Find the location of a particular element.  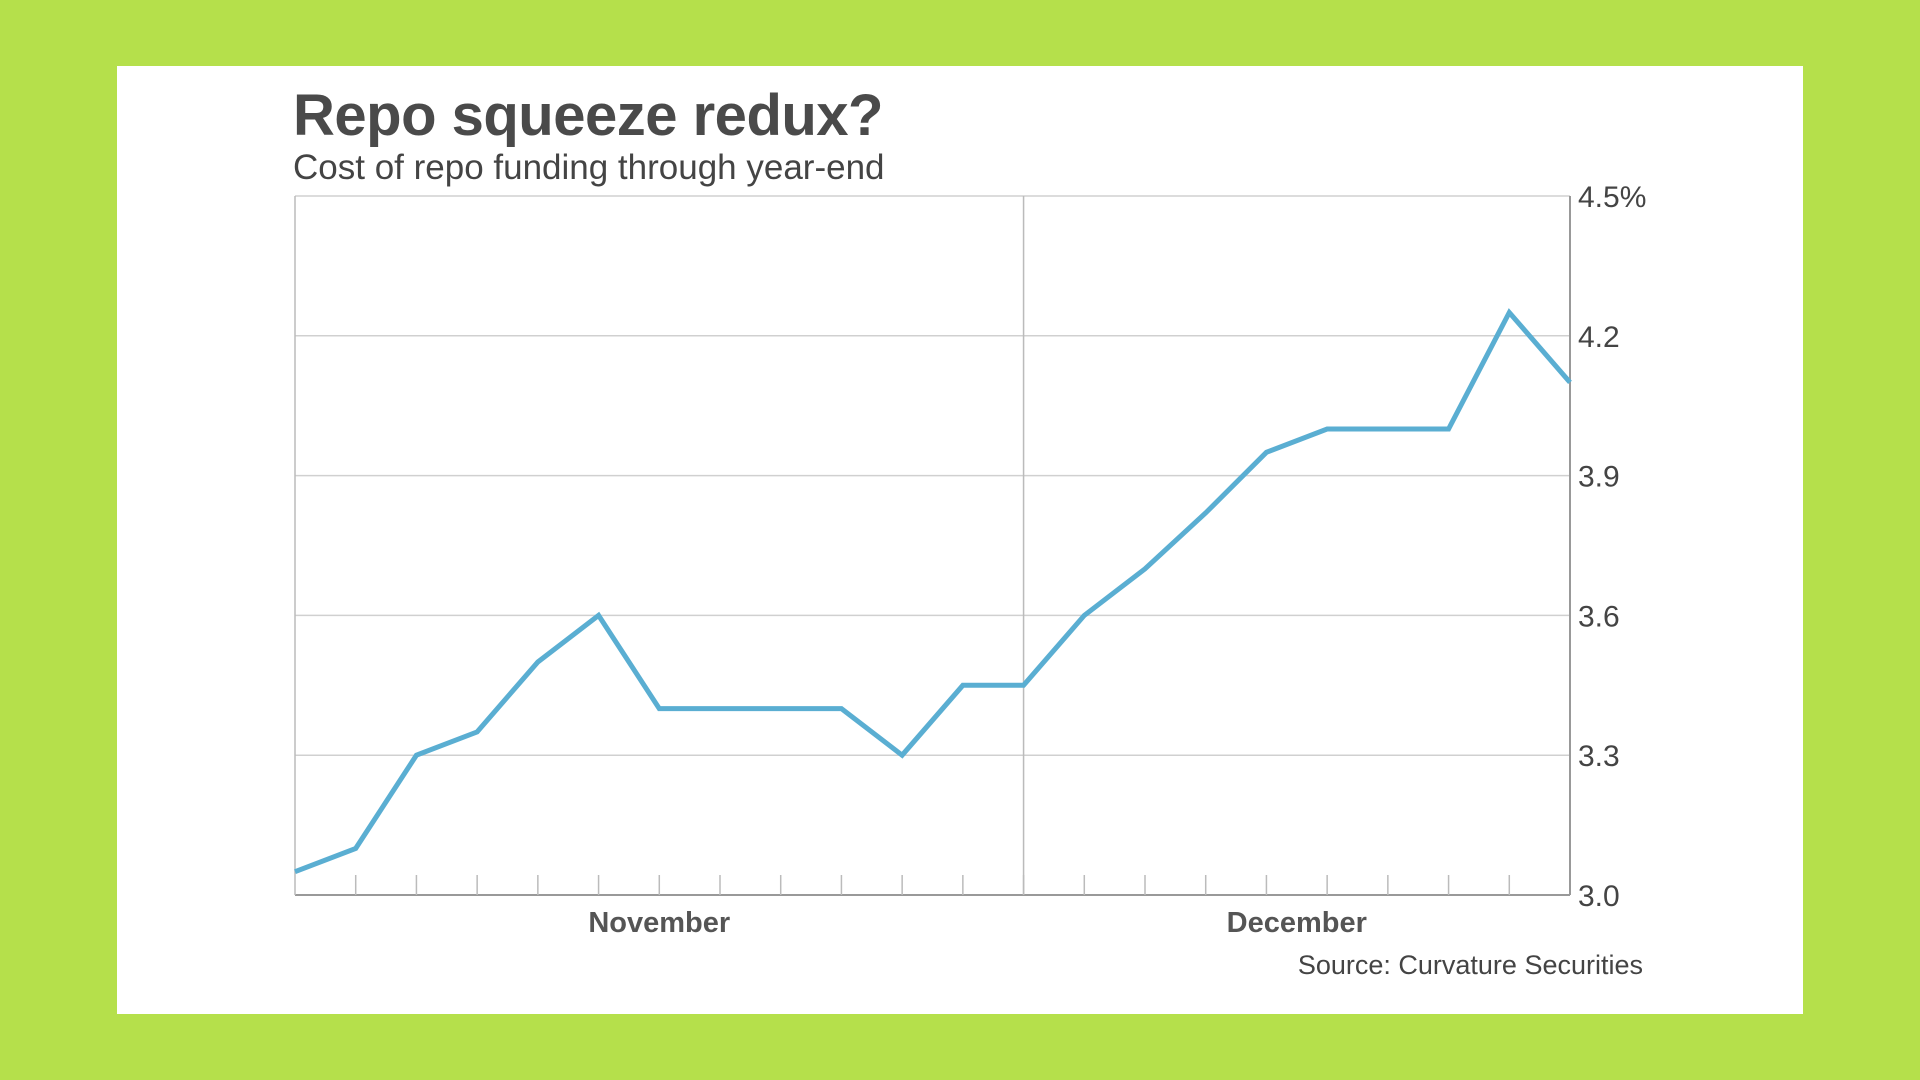

y-tick-label: 4.5% is located at coordinates (1612, 197).